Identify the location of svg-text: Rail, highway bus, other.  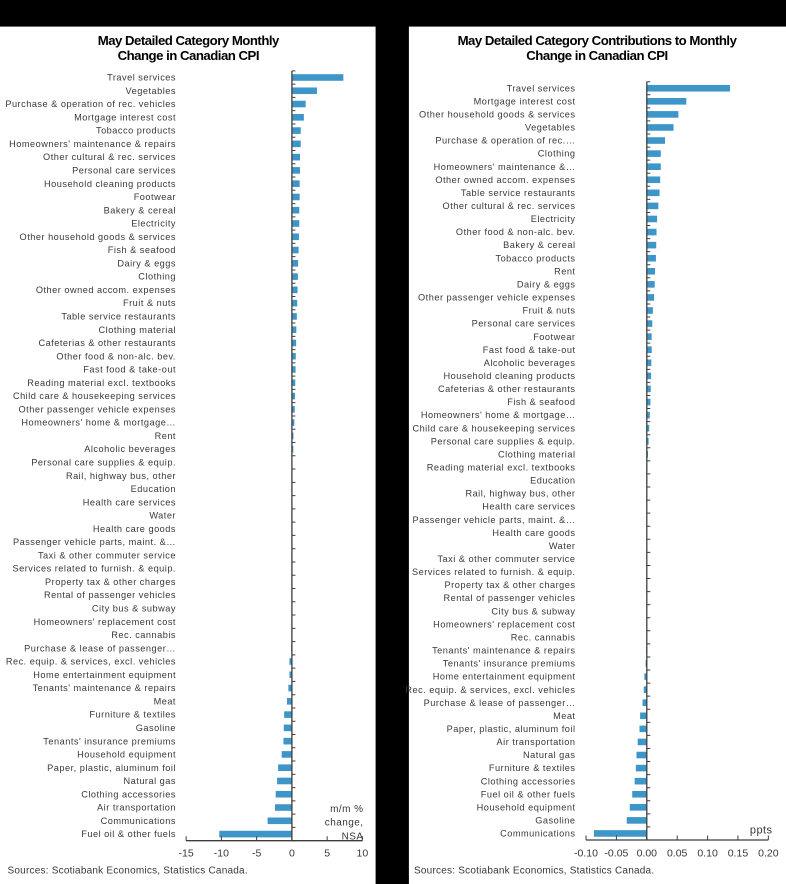
(520, 494).